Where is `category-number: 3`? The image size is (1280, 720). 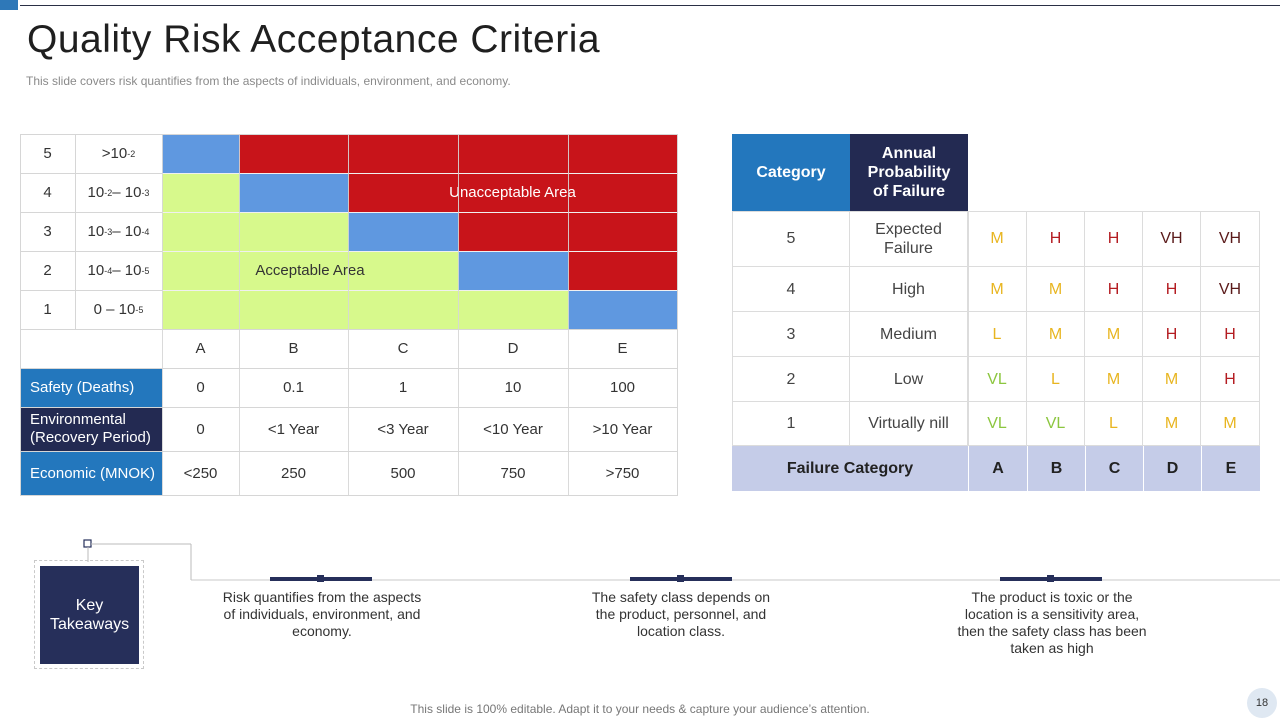 category-number: 3 is located at coordinates (791, 334).